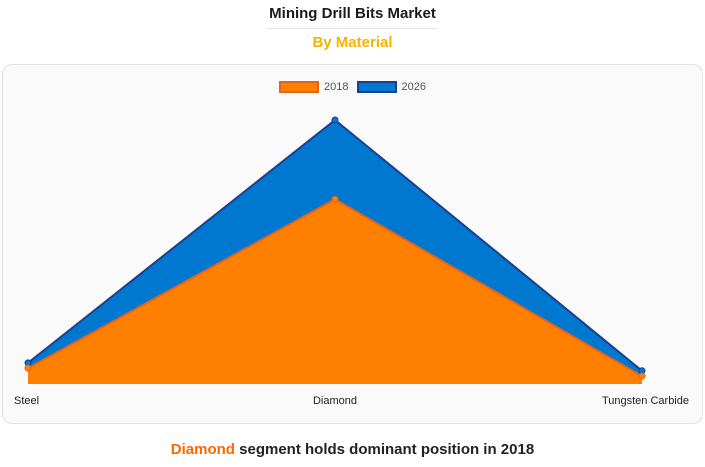  What do you see at coordinates (202, 449) in the screenshot?
I see `caption-highlight: Diamond` at bounding box center [202, 449].